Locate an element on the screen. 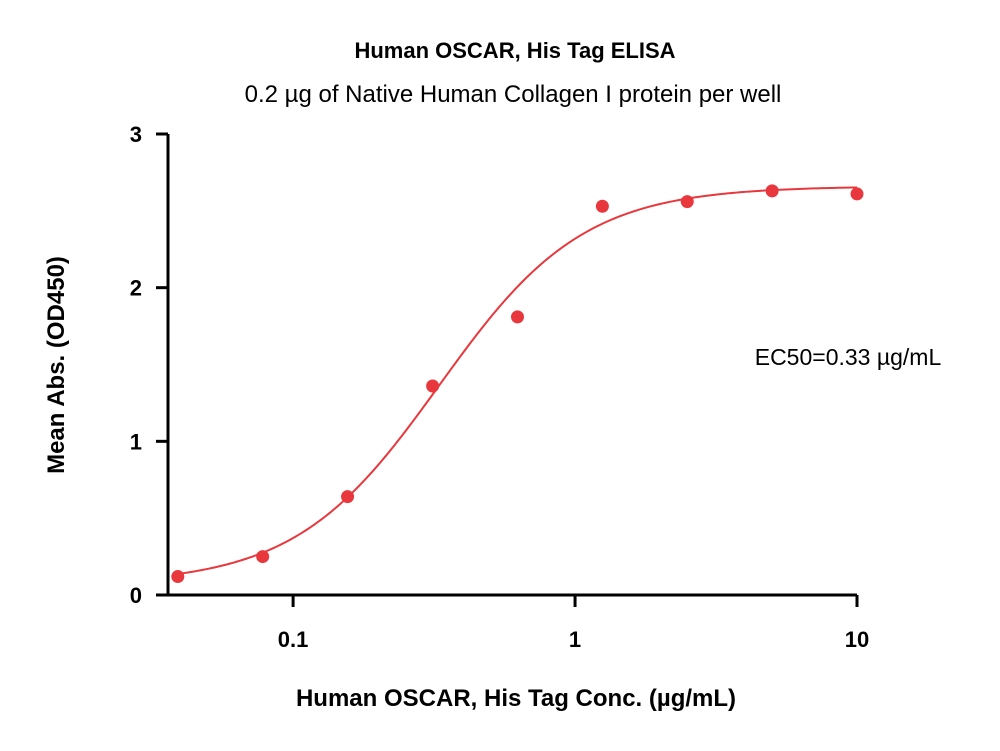 The height and width of the screenshot is (751, 1000). x-tick-label: 1 is located at coordinates (575, 639).